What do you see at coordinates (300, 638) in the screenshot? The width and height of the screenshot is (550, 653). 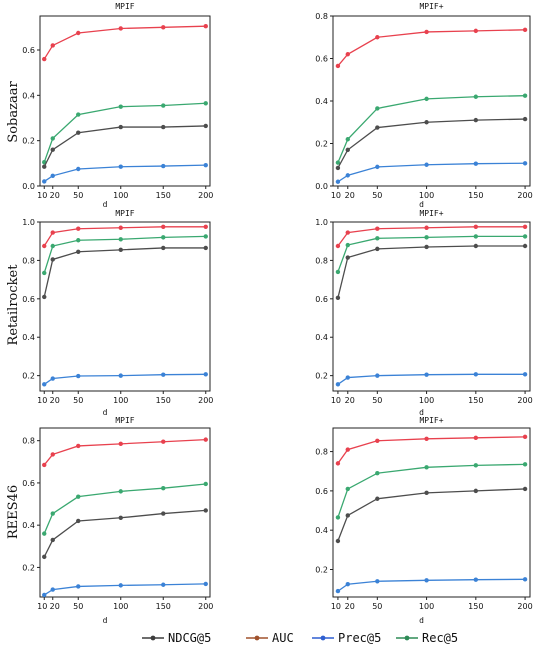 I see `legend: NDCG@5 AUC Prec@5 Rec@5` at bounding box center [300, 638].